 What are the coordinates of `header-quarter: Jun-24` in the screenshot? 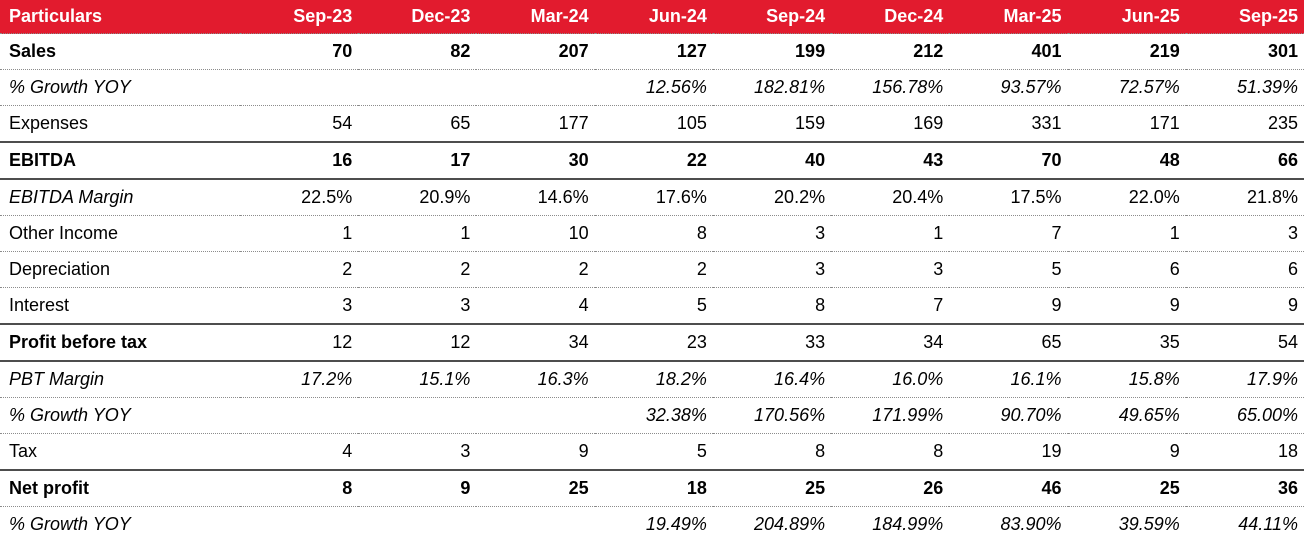 It's located at (653, 17).